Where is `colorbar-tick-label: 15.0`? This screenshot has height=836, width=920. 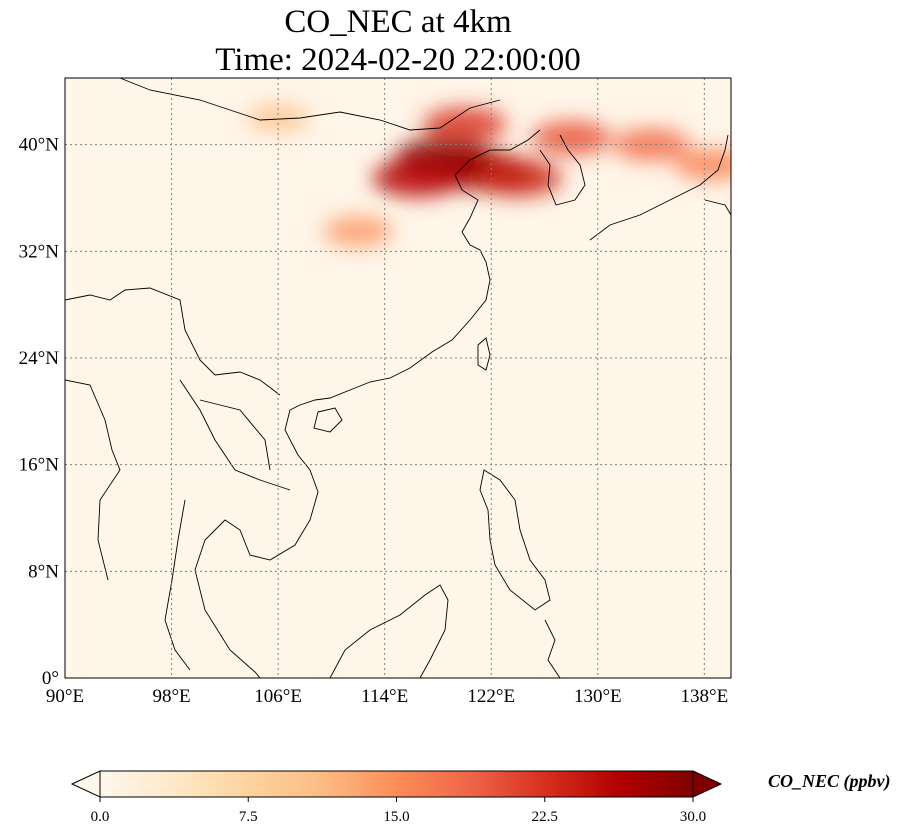
colorbar-tick-label: 15.0 is located at coordinates (396, 817).